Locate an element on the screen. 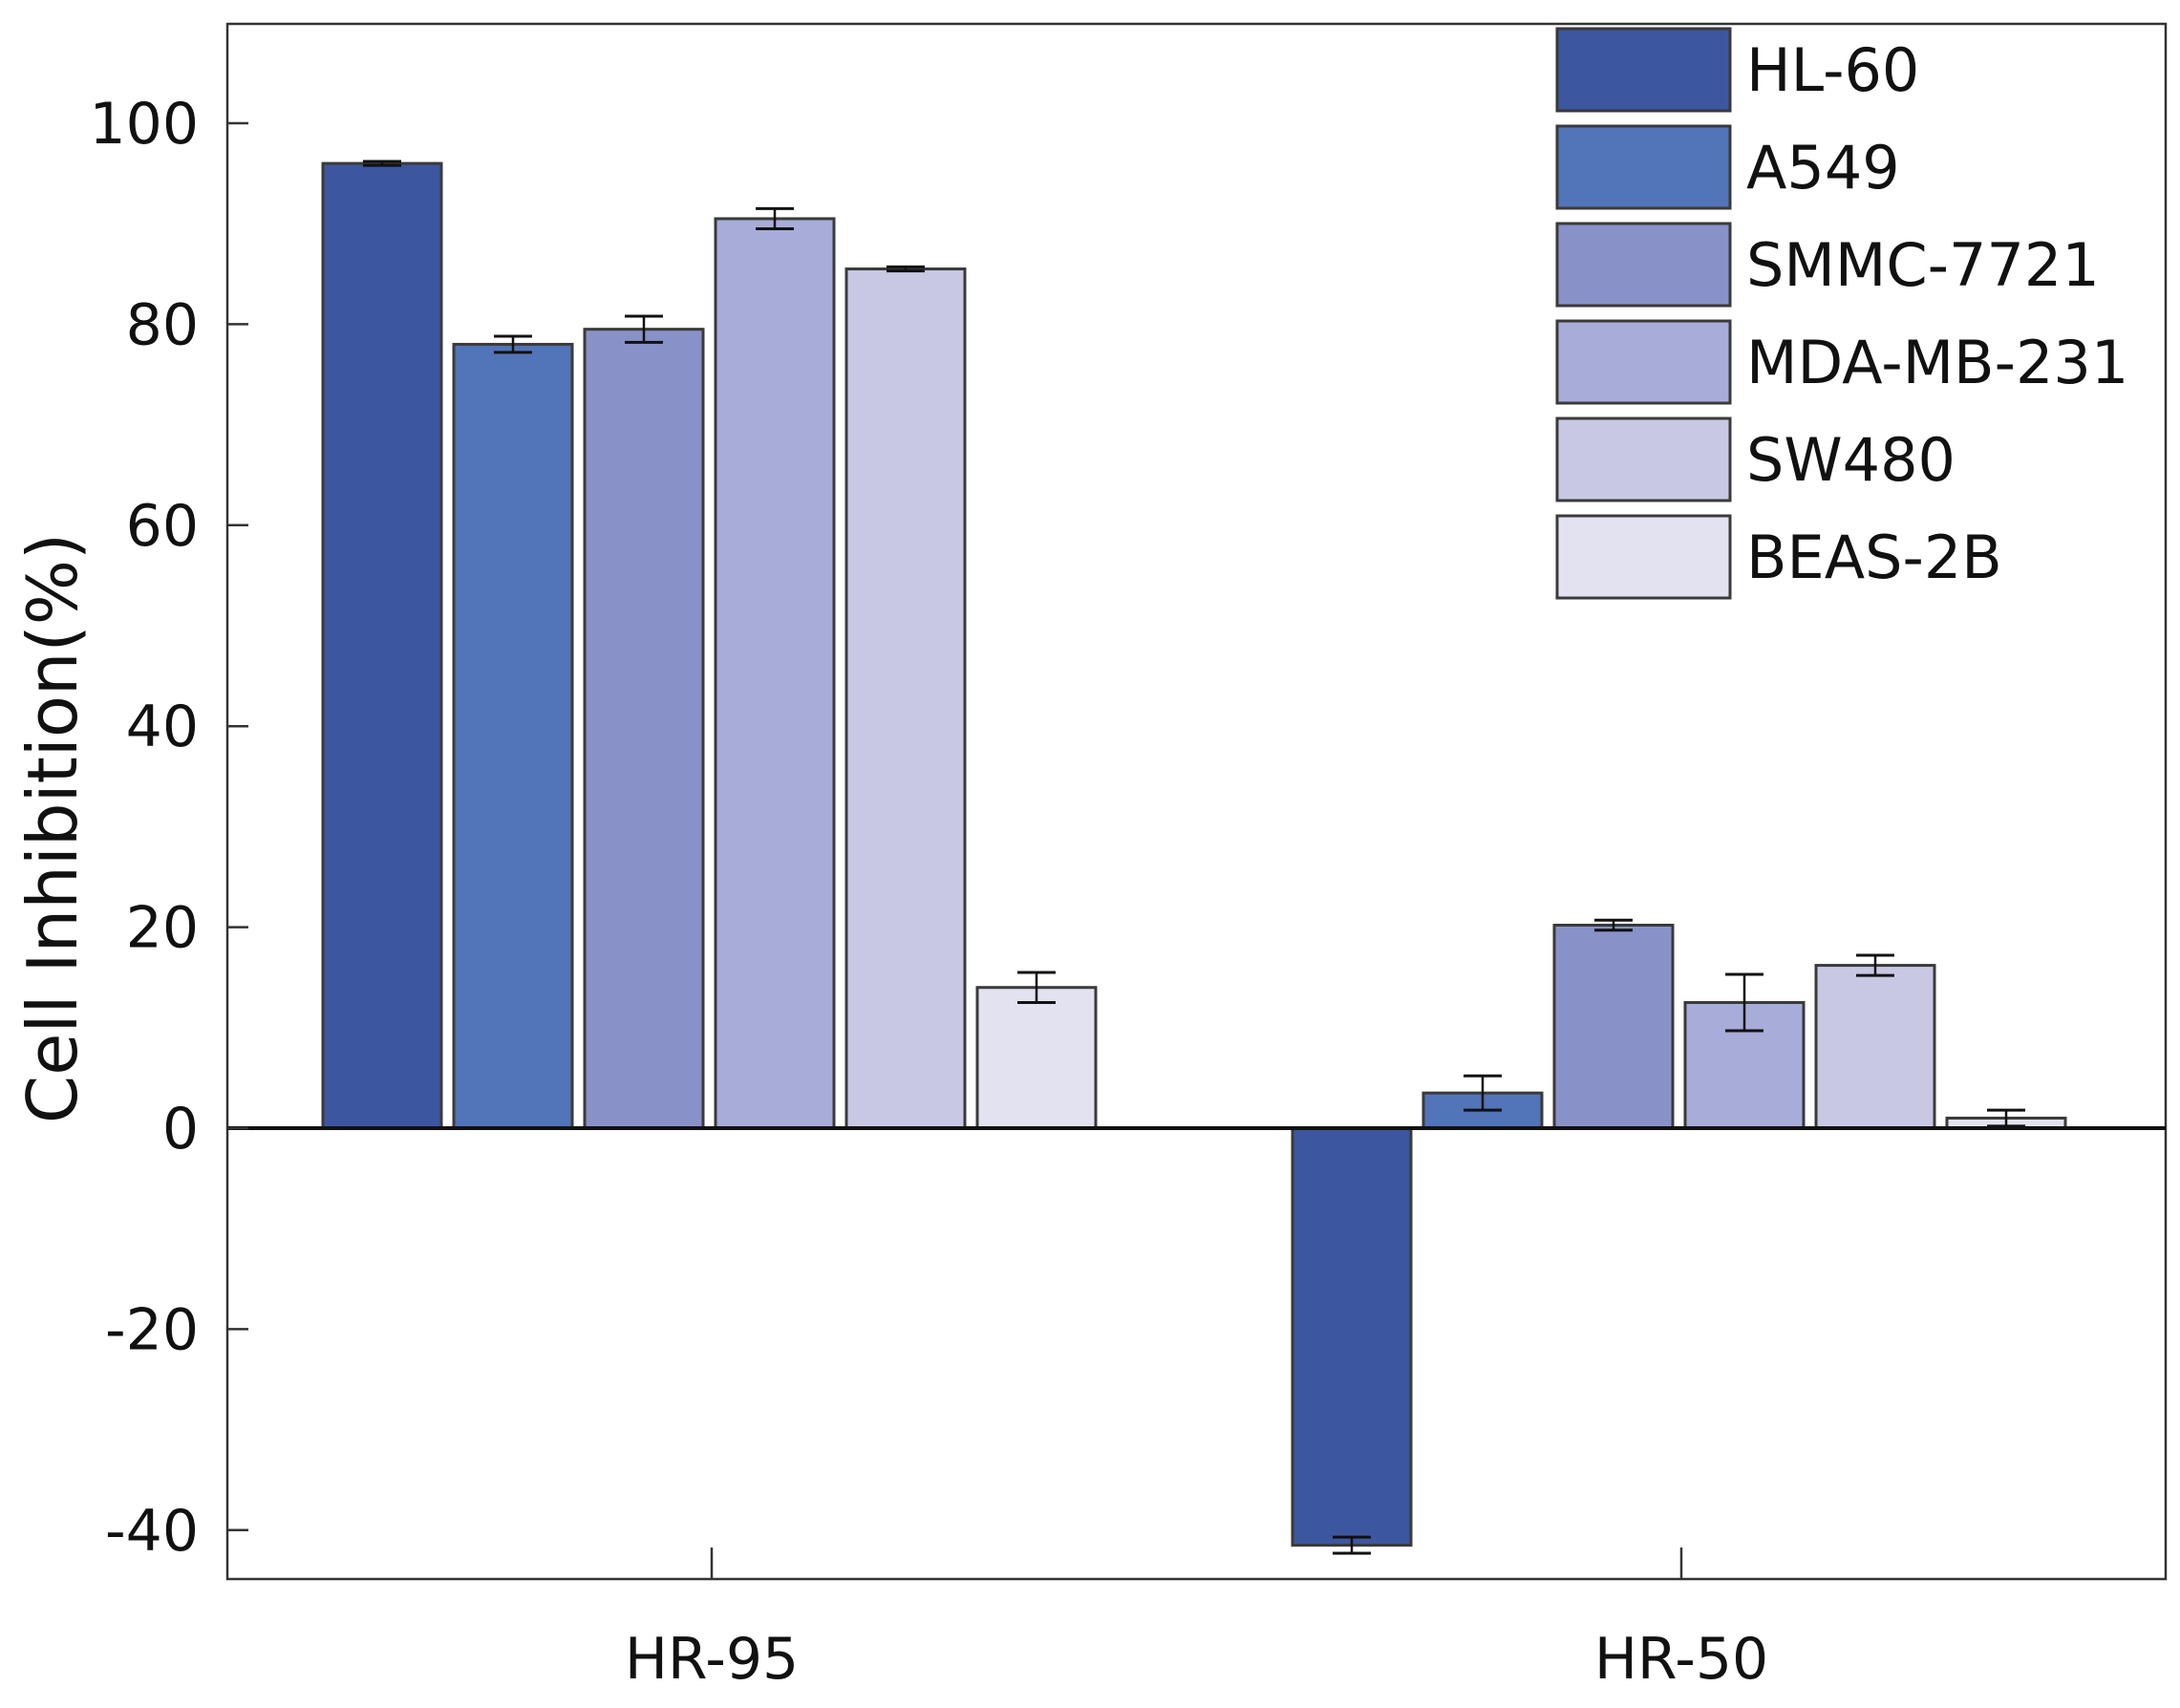 The image size is (2180, 1708). legend-item-mda-mb-231: MDA-MB-231 is located at coordinates (1841, 362).